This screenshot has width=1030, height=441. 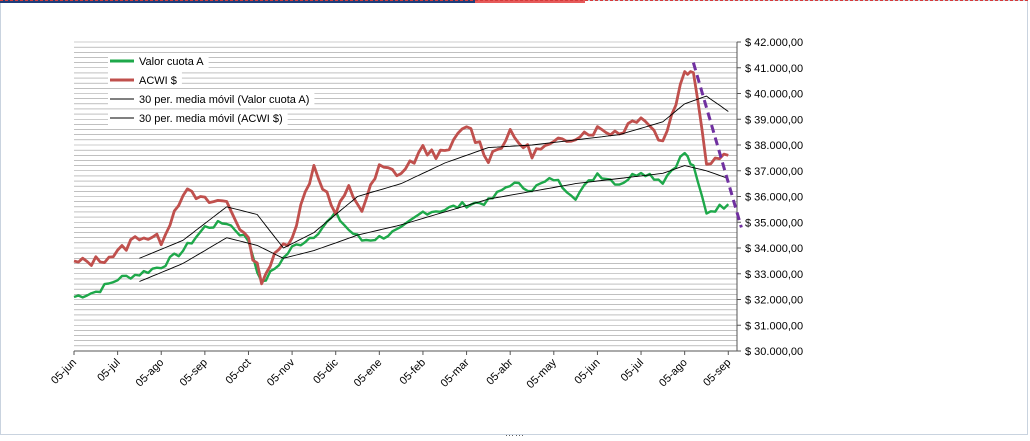 I want to click on y-tick-label: $ 31.000,00, so click(x=774, y=326).